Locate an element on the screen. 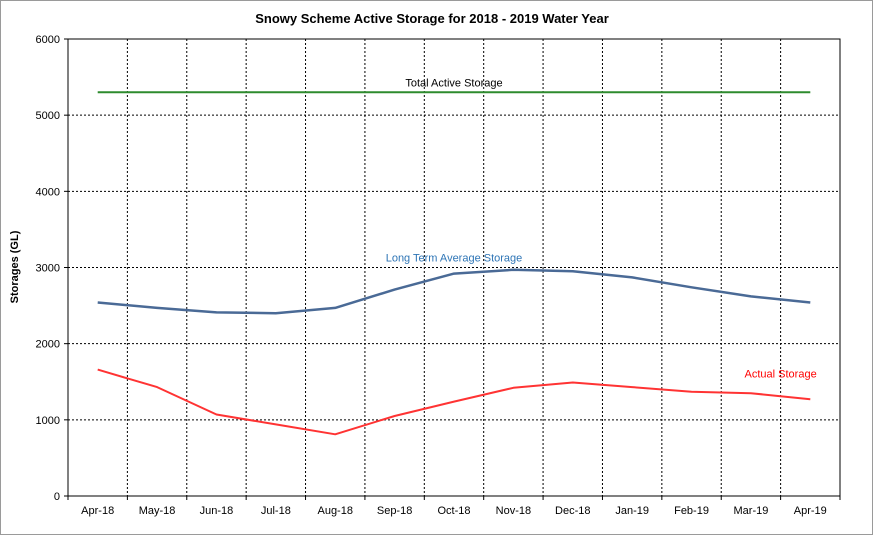 The height and width of the screenshot is (537, 875). series-line-actual-storage is located at coordinates (454, 402).